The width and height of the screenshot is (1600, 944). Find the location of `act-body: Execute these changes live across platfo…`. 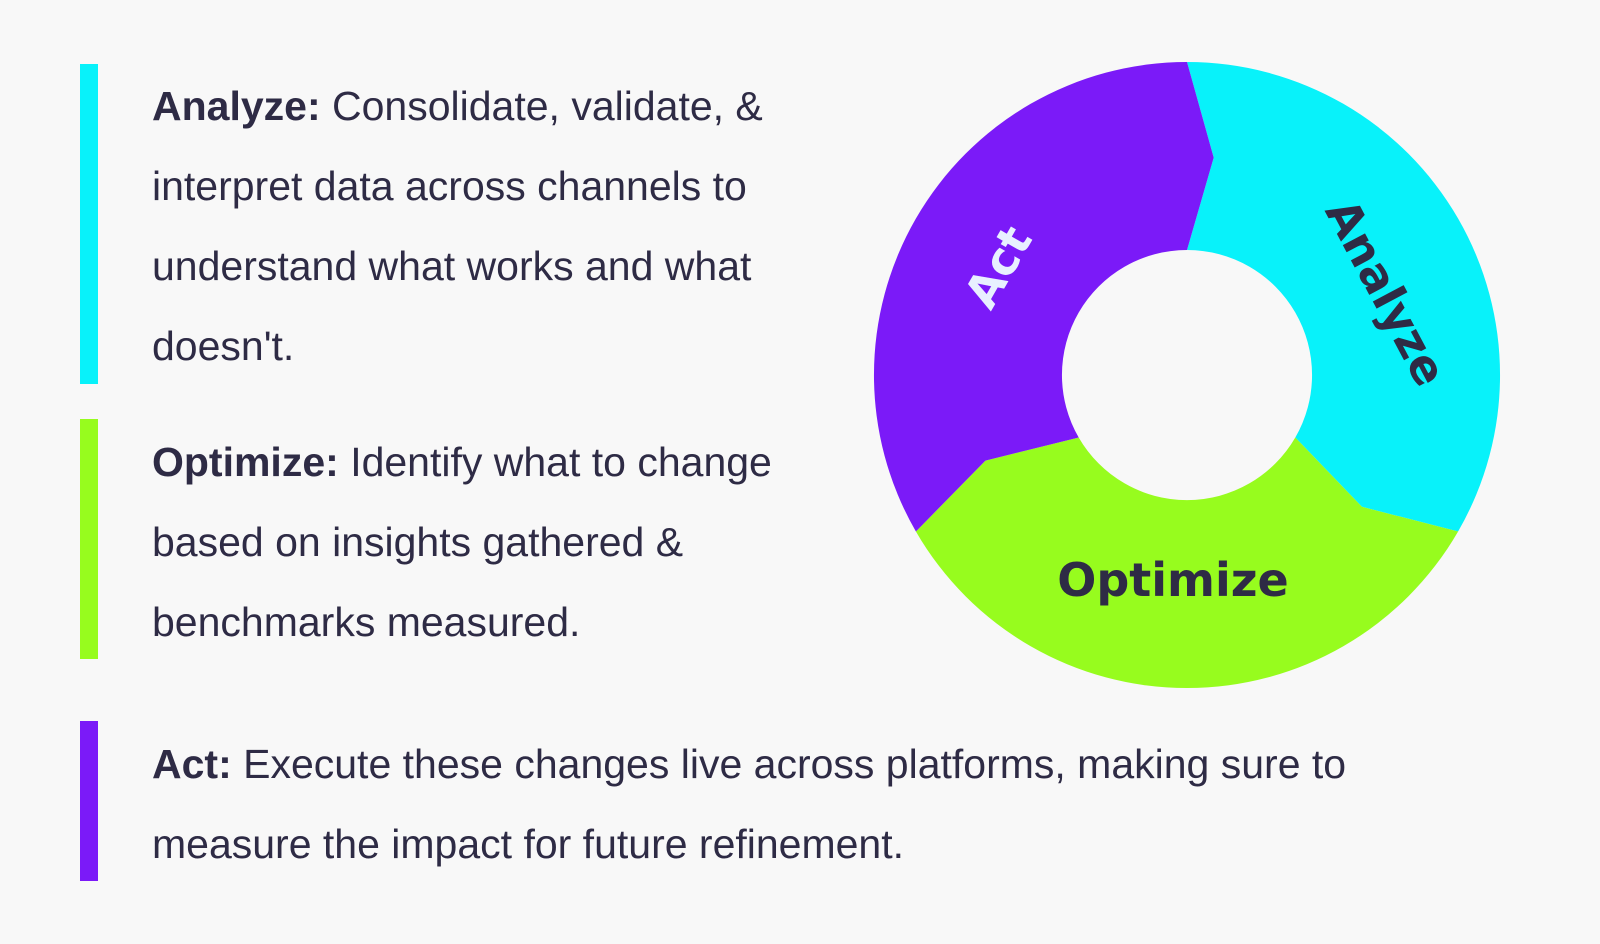

act-body: Execute these changes live across platfo… is located at coordinates (749, 804).